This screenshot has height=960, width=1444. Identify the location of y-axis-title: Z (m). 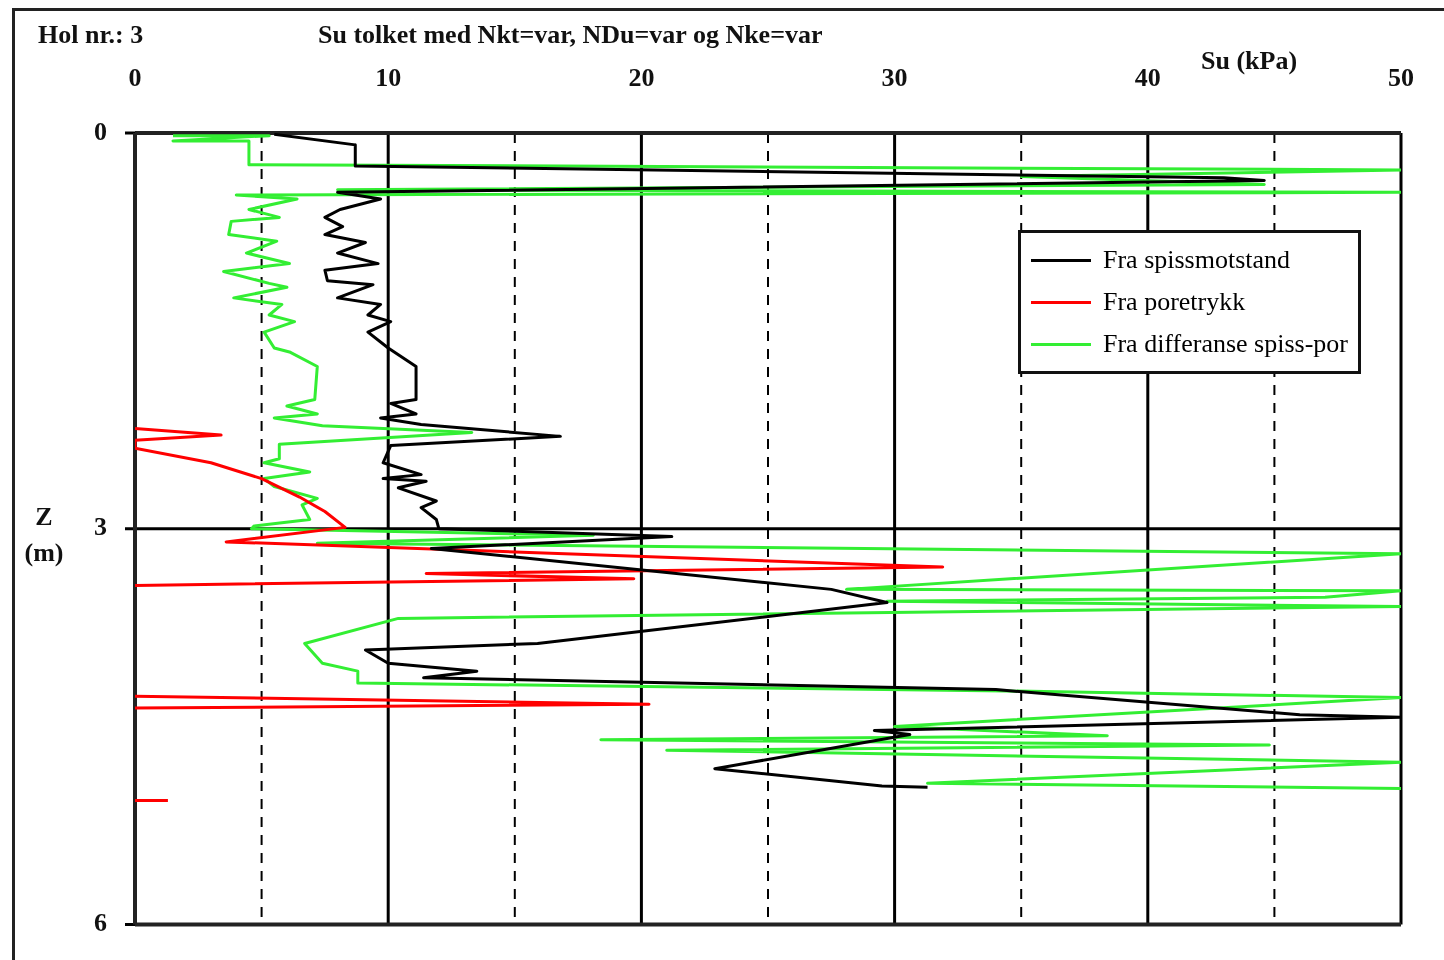
(44, 534).